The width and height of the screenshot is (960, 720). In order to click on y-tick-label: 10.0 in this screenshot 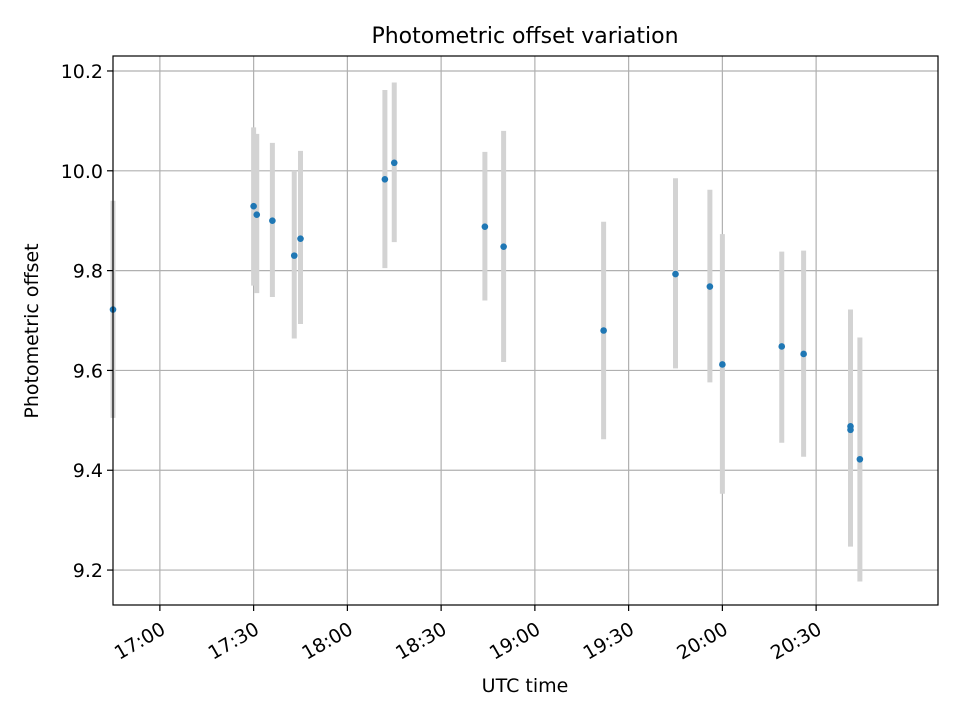, I will do `click(82, 172)`.